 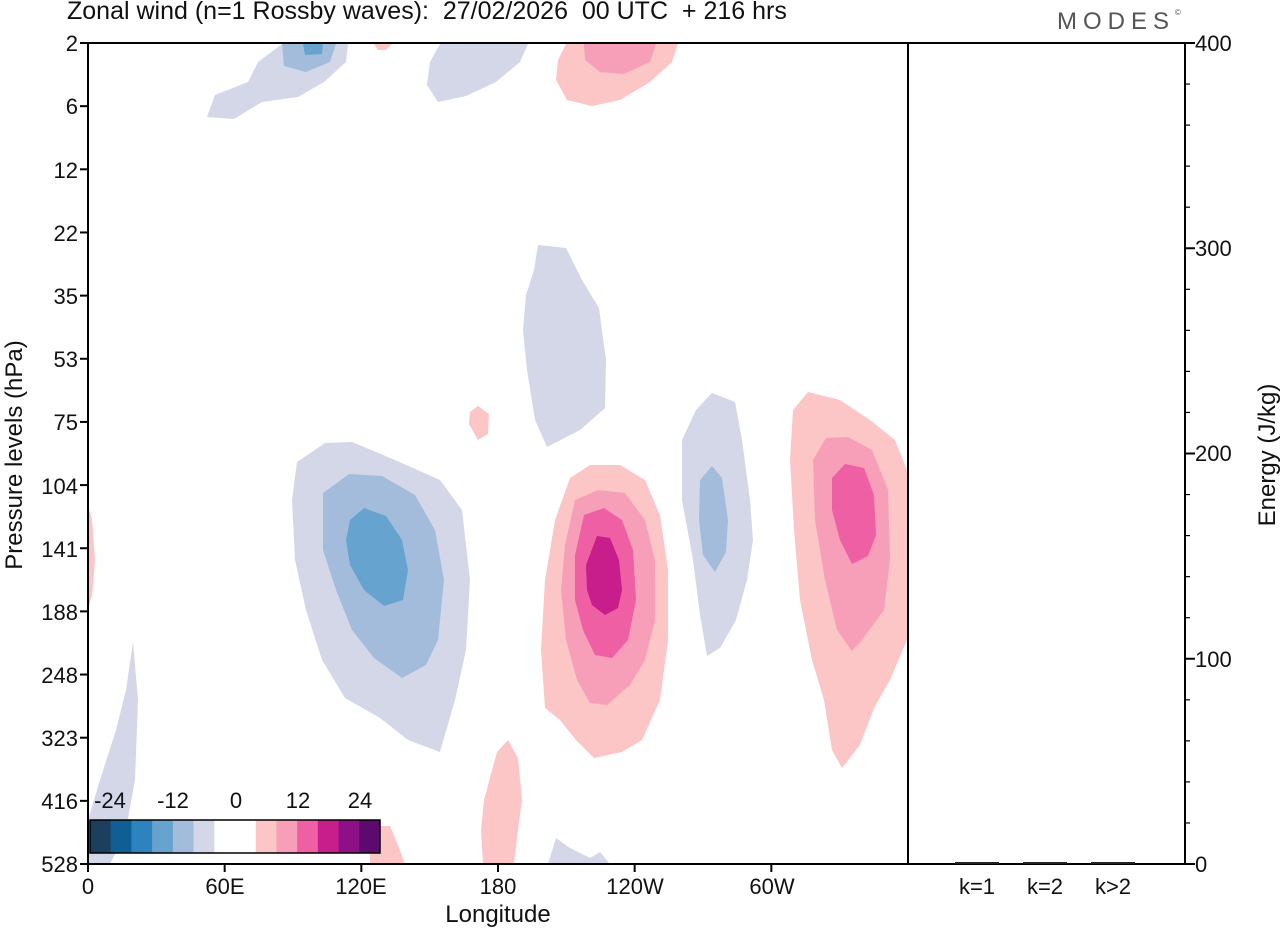 What do you see at coordinates (713, 519) in the screenshot?
I see `contour-neg-12-east` at bounding box center [713, 519].